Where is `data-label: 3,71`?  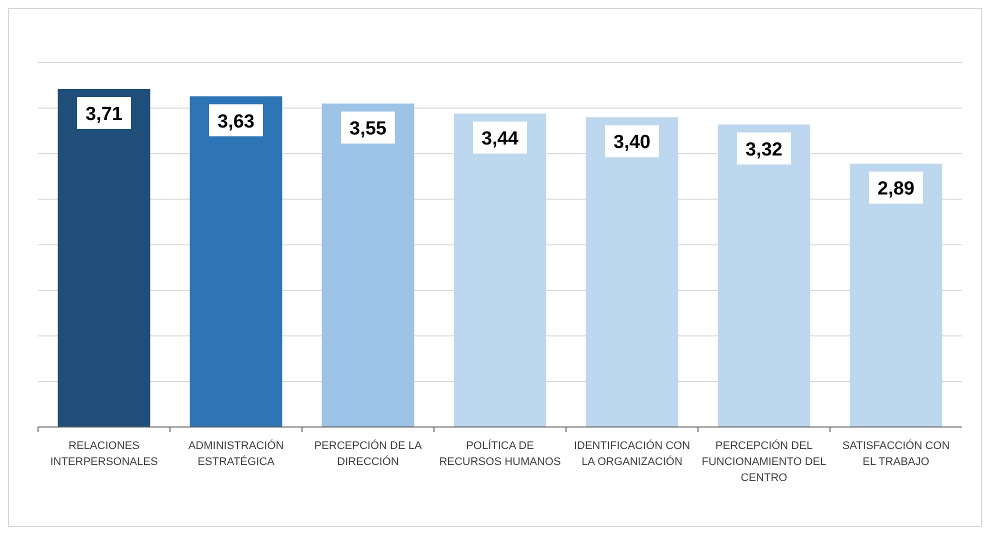 data-label: 3,71 is located at coordinates (104, 114).